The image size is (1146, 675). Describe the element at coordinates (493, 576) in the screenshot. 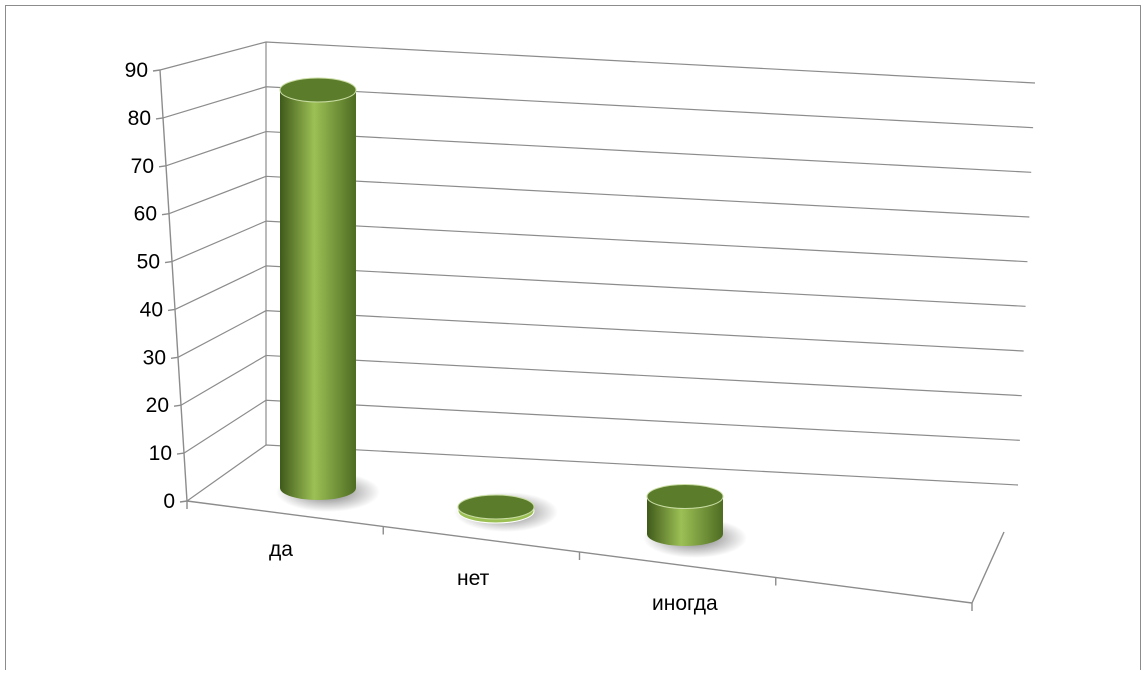

I see `x-axis-tick-labels: да нет иногда` at that location.